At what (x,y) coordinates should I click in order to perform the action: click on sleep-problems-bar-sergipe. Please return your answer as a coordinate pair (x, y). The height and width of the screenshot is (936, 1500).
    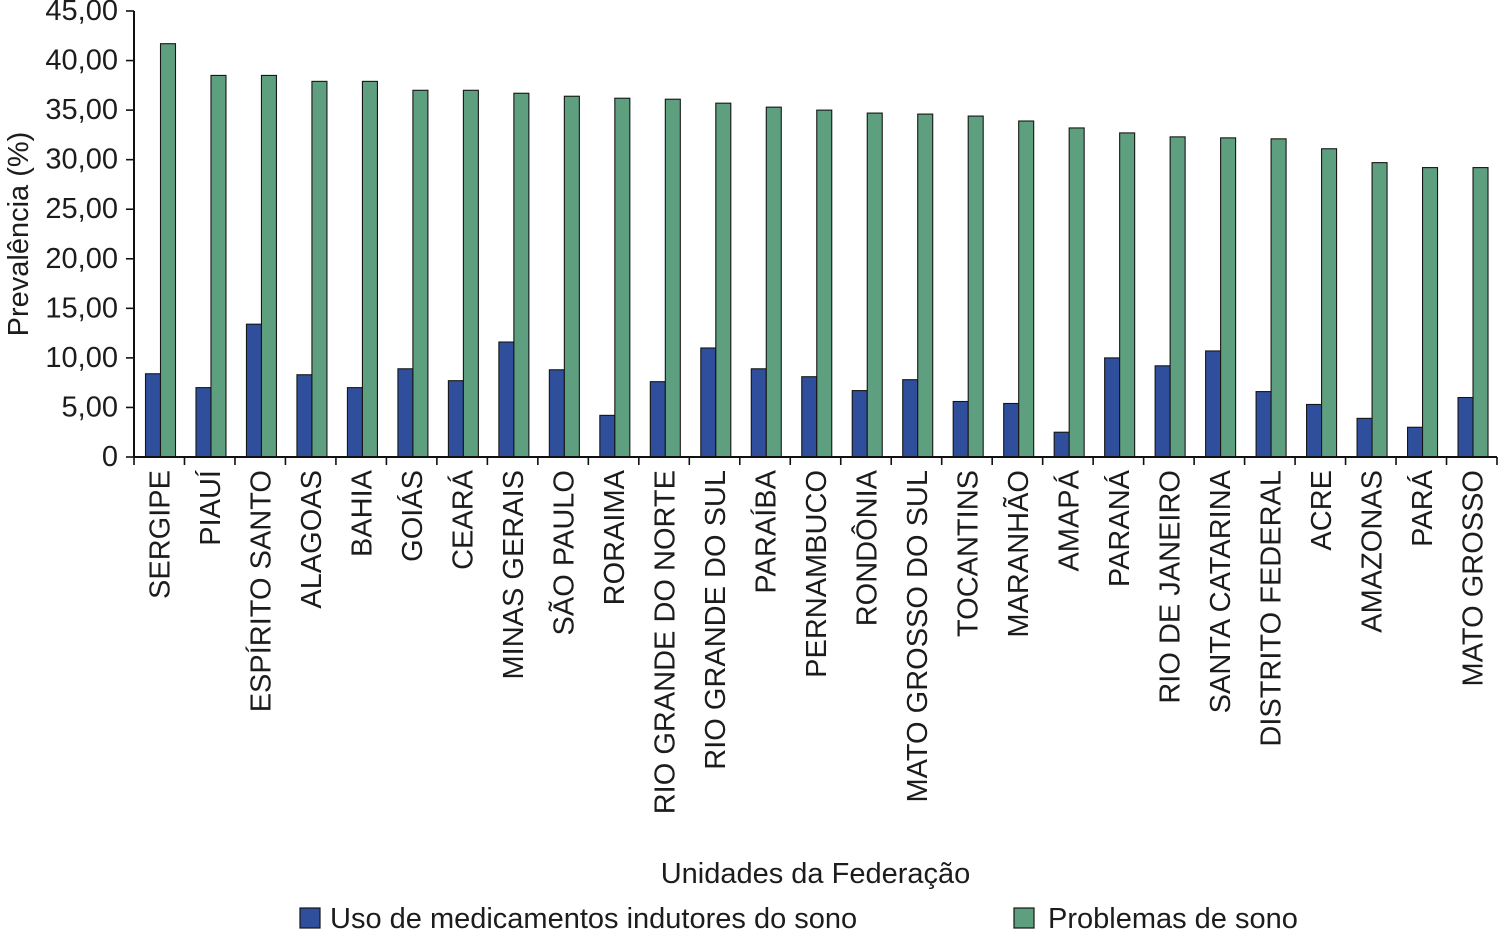
    Looking at the image, I should click on (168, 250).